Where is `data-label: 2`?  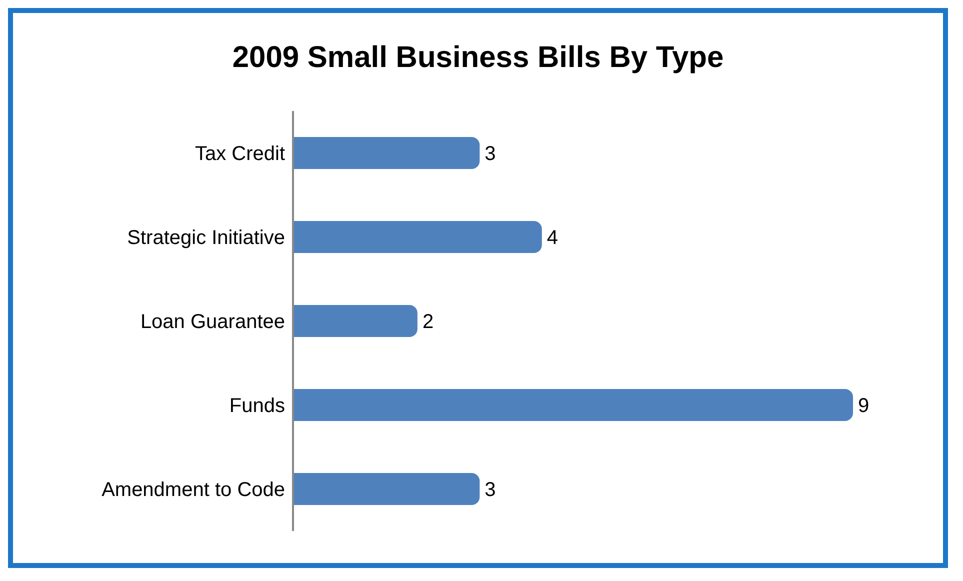
data-label: 2 is located at coordinates (428, 322).